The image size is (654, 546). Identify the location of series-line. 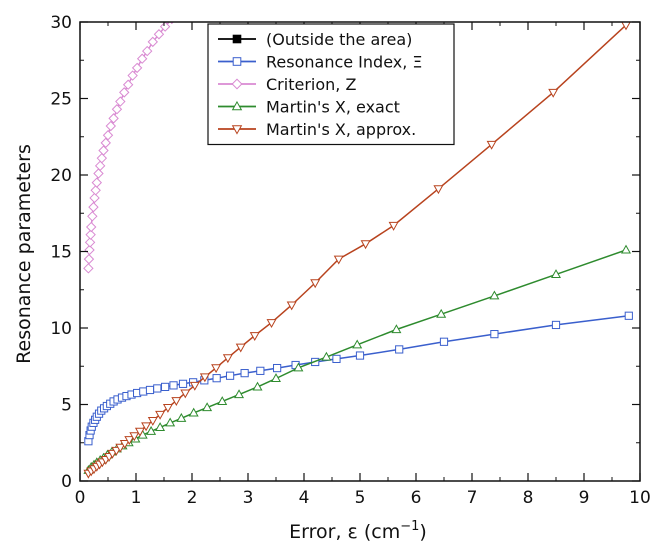
(129, 145).